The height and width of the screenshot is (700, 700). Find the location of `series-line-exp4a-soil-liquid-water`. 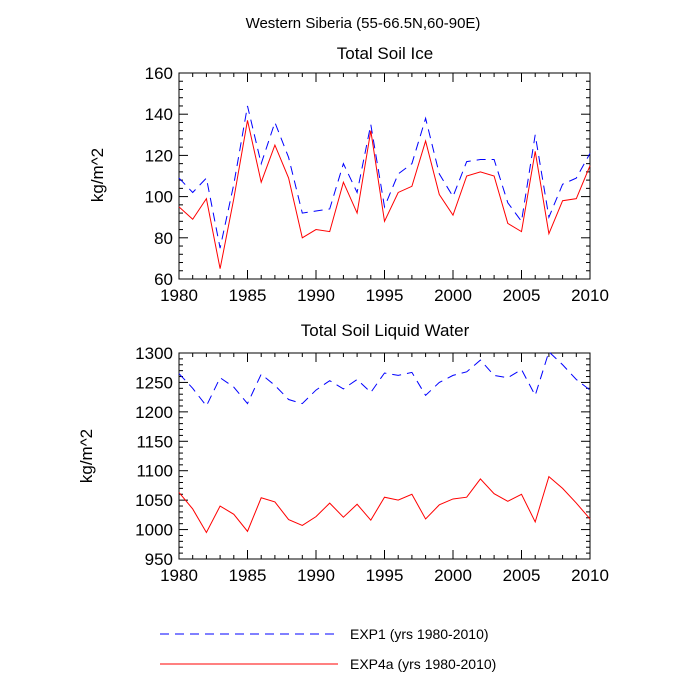

series-line-exp4a-soil-liquid-water is located at coordinates (384, 504).